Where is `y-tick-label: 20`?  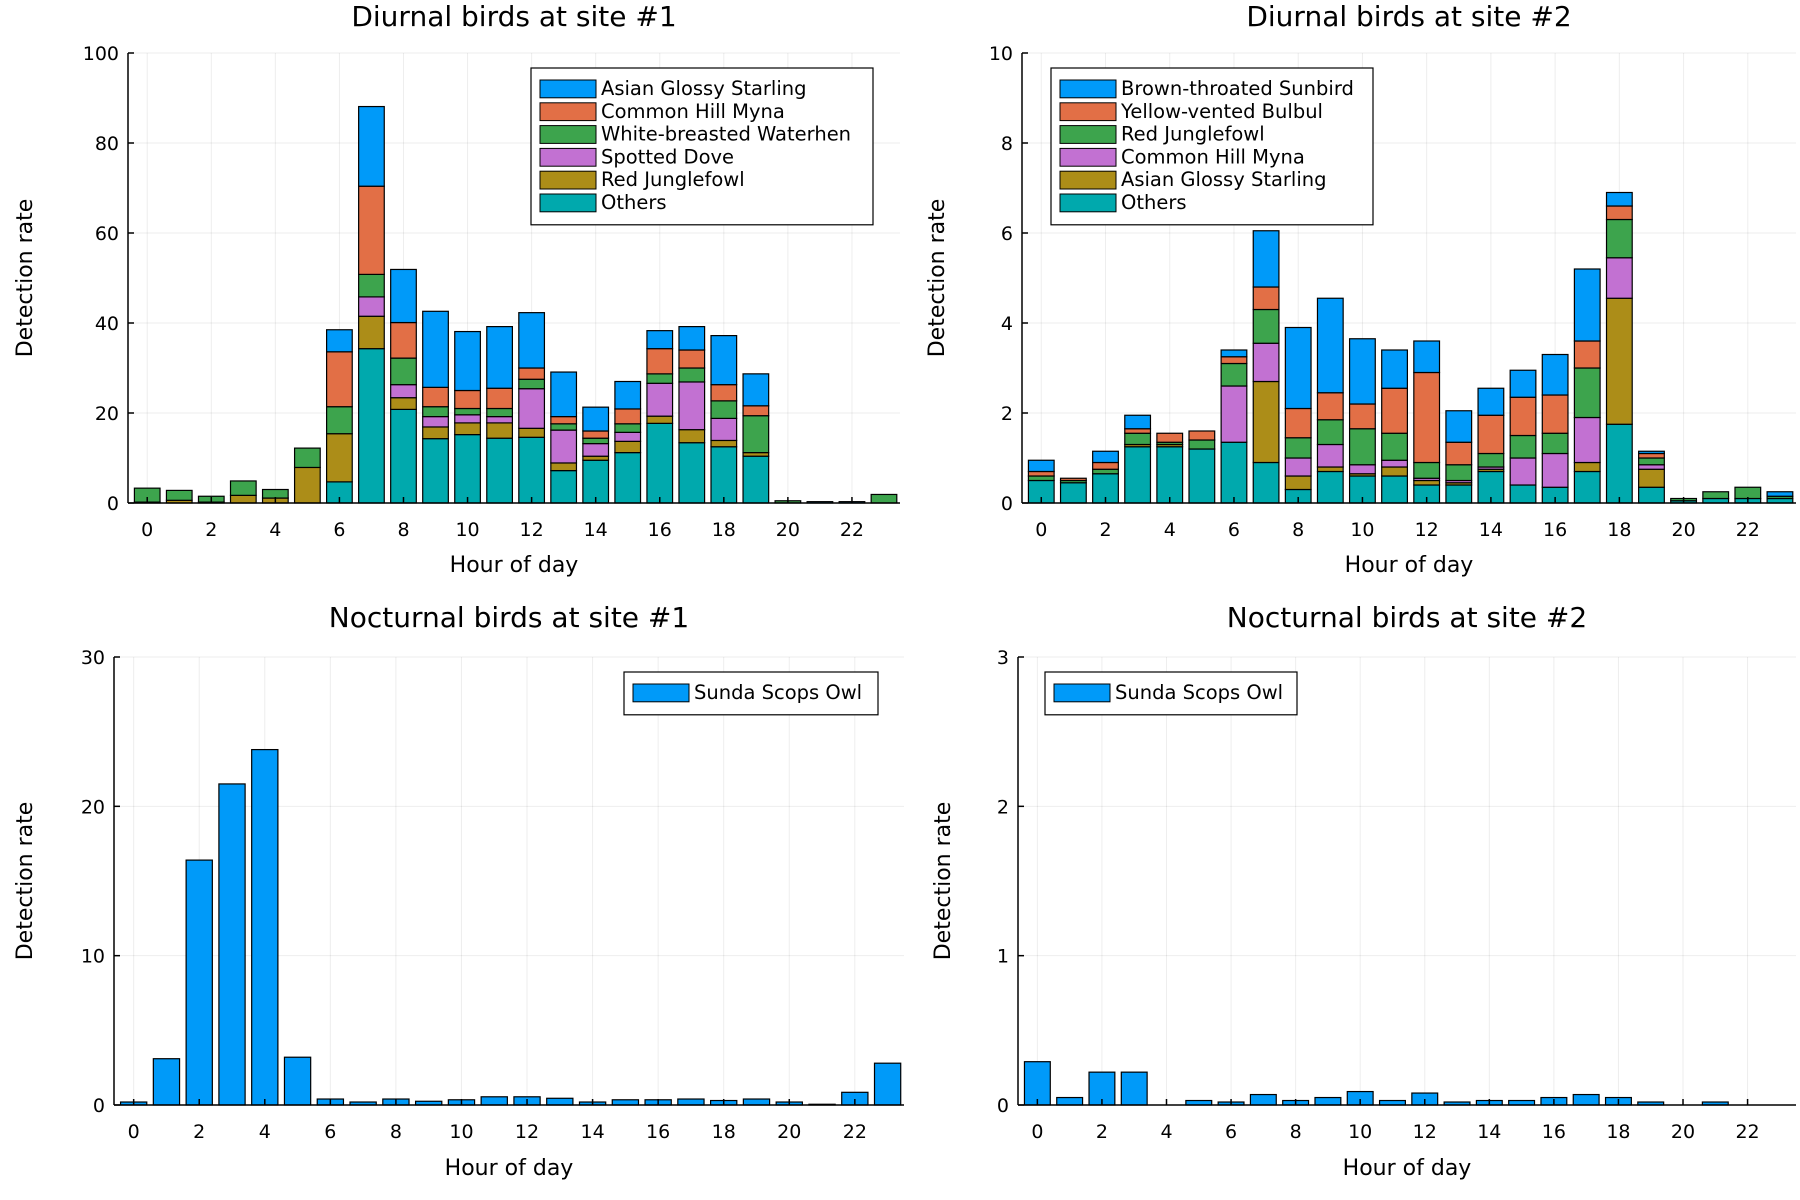 y-tick-label: 20 is located at coordinates (93, 807).